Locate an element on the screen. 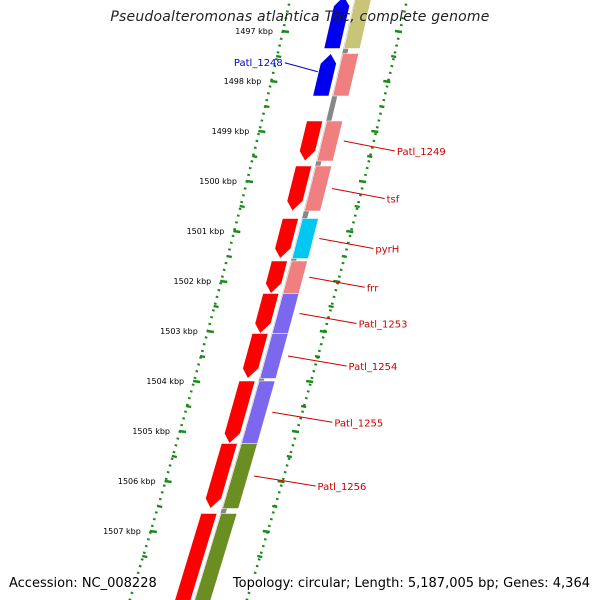 This screenshot has height=600, width=600. gene-label: frr is located at coordinates (373, 288).